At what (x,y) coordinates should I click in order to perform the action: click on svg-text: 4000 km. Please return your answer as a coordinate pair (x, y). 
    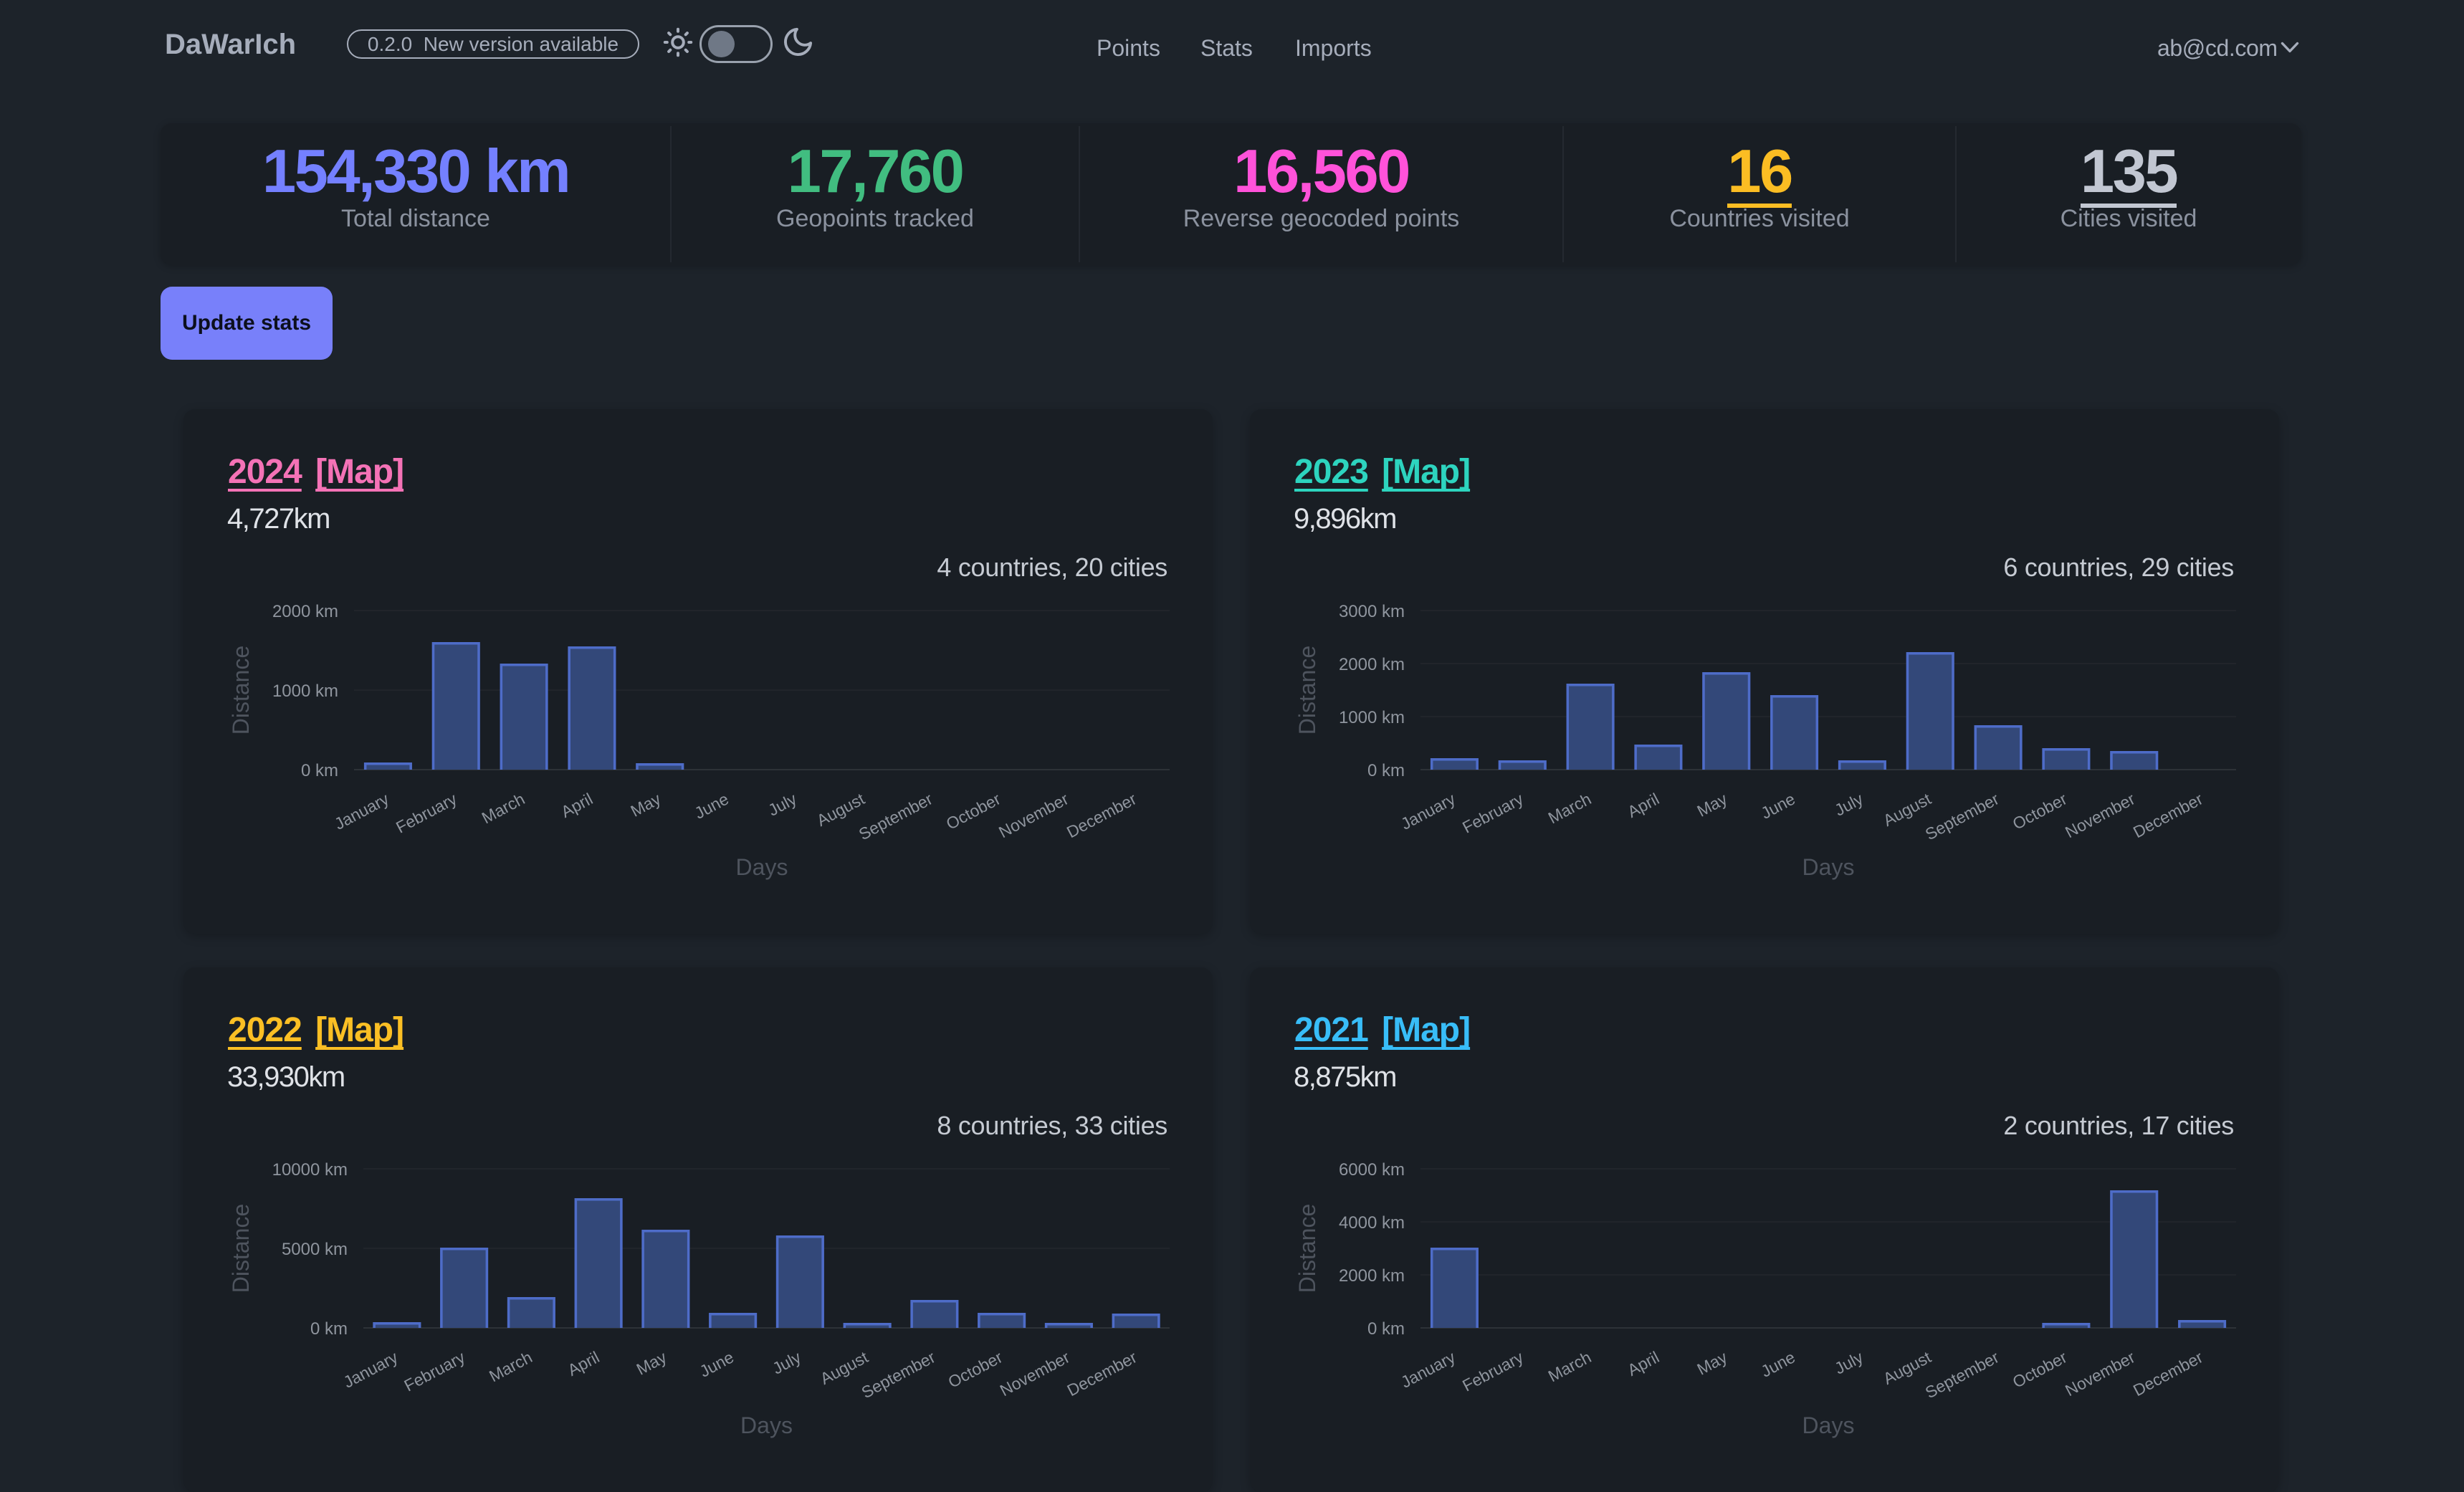
    Looking at the image, I should click on (1372, 1223).